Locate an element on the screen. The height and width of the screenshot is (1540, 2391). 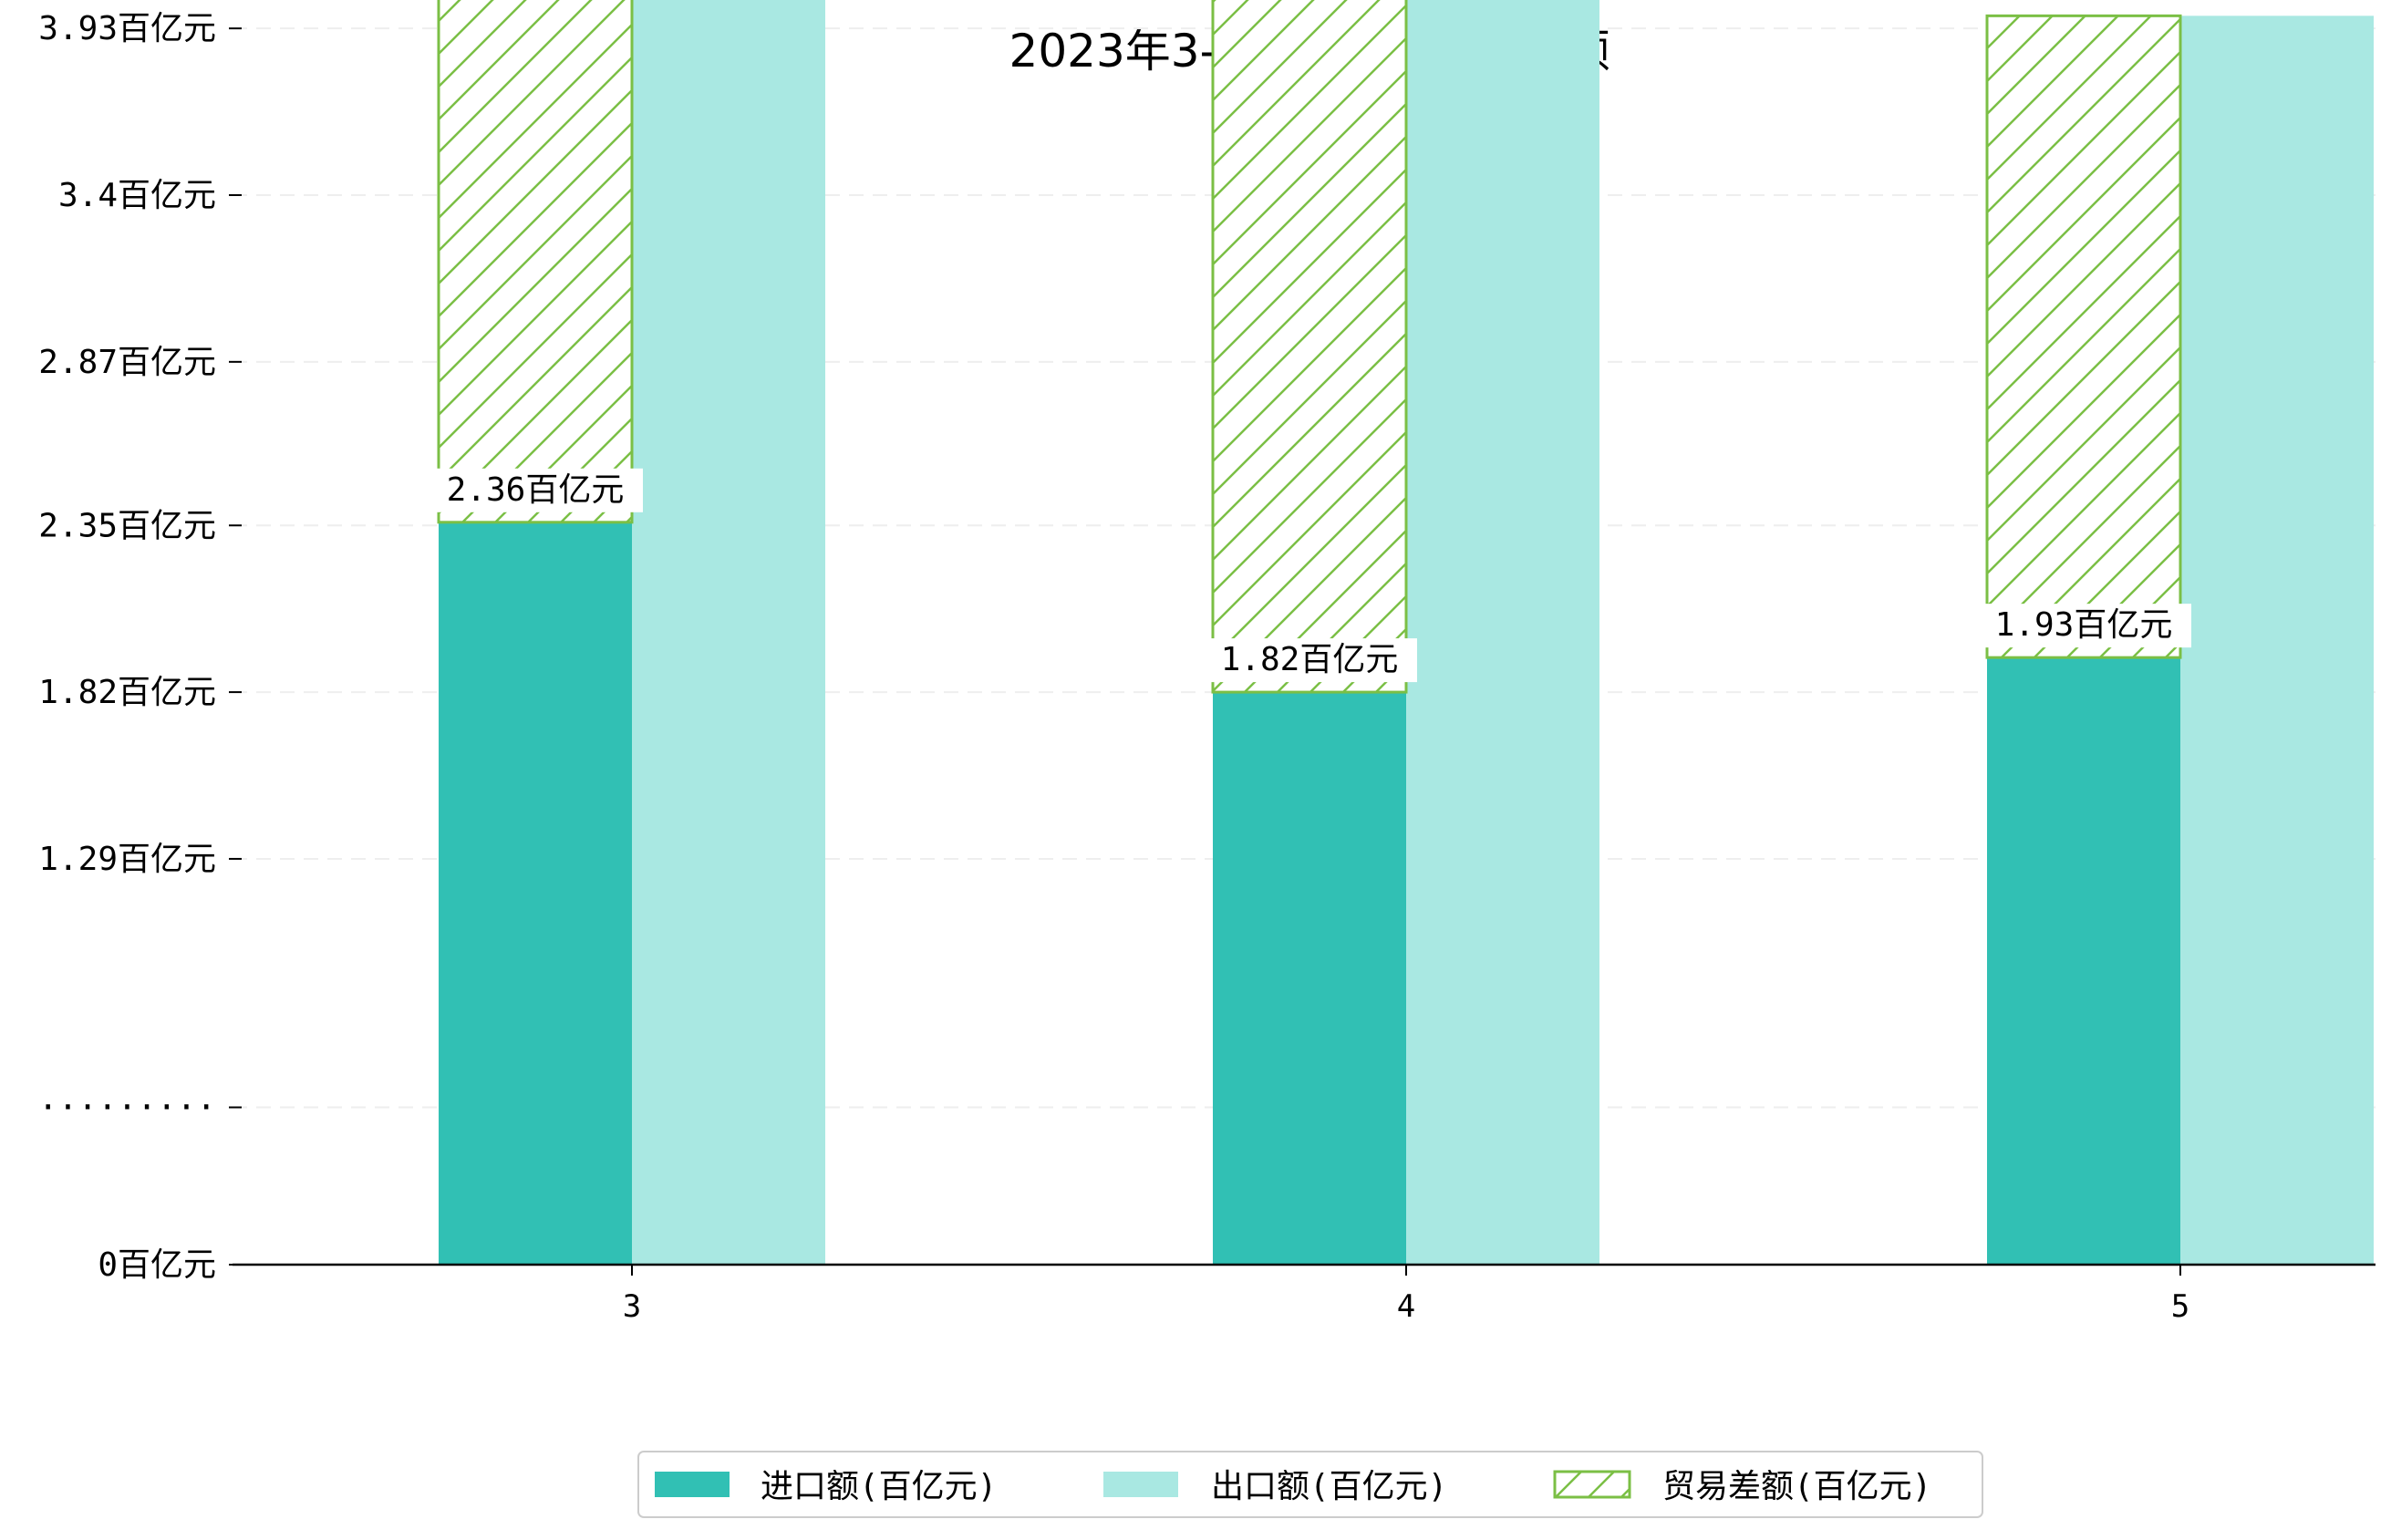
y-tick-label: 2.35百亿元 is located at coordinates (127, 525).